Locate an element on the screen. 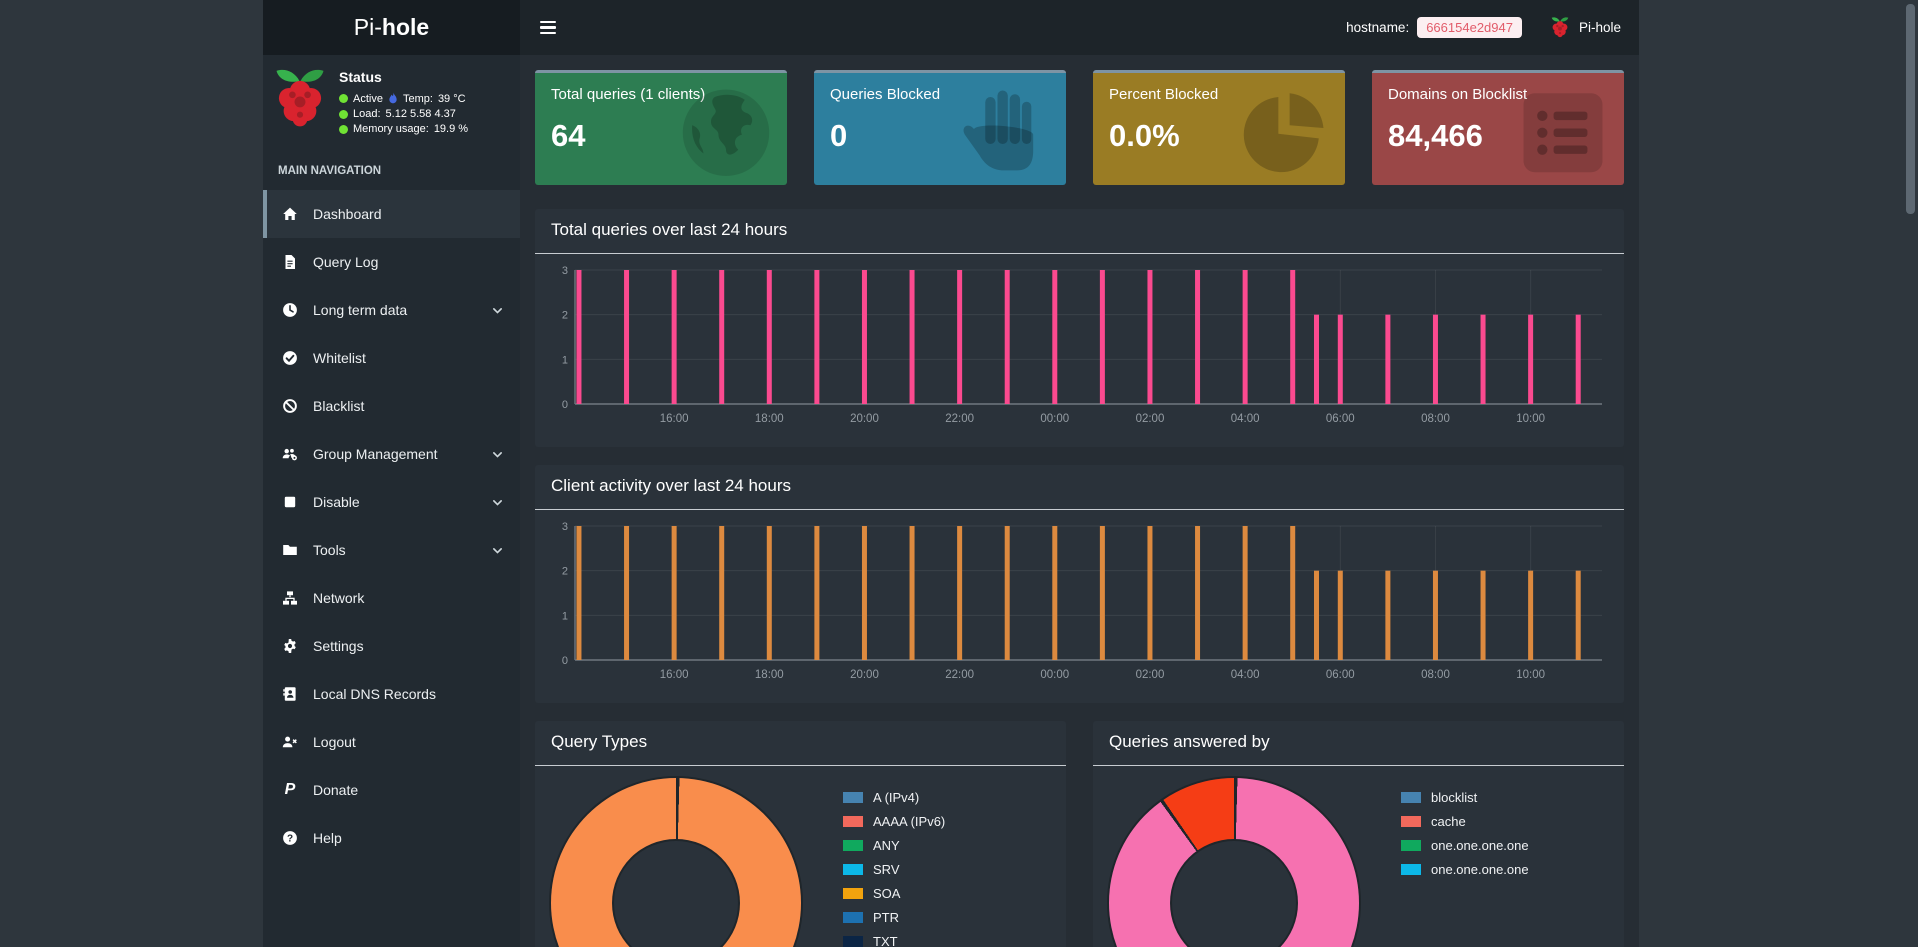 The image size is (1918, 947). legend-item-txt: TXT is located at coordinates (894, 940).